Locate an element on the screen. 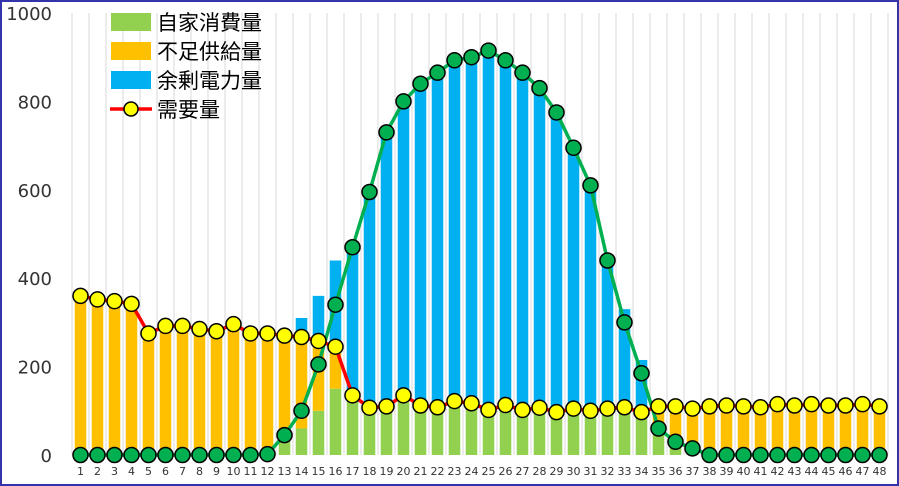  x-tick-label: 45 is located at coordinates (829, 471).